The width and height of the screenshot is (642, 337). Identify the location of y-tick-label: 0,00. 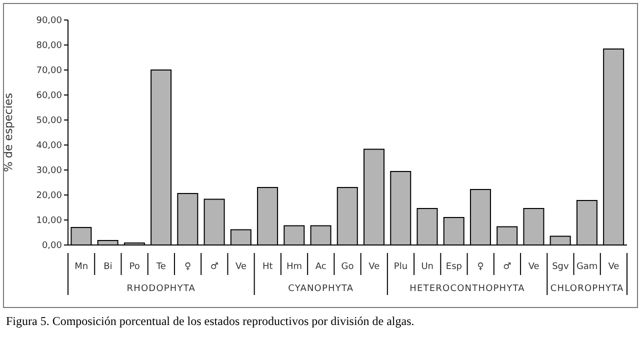
(52, 246).